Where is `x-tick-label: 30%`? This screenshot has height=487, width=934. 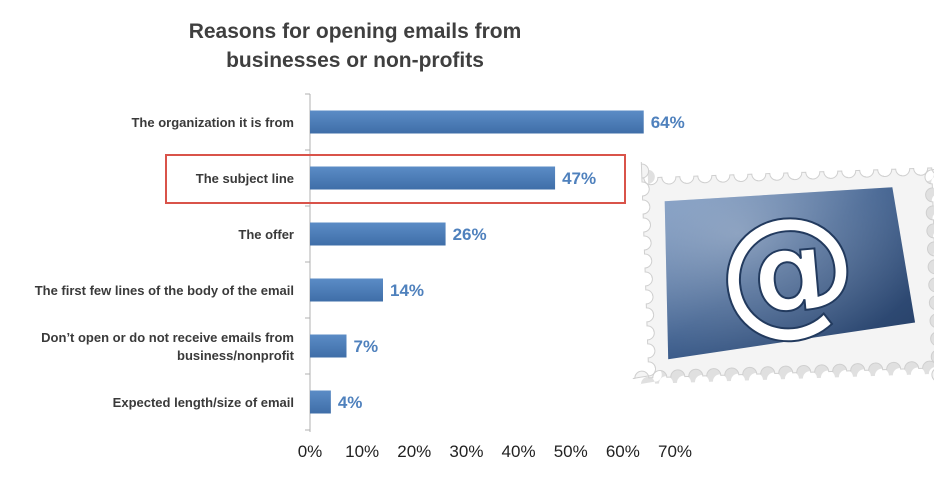 x-tick-label: 30% is located at coordinates (466, 451).